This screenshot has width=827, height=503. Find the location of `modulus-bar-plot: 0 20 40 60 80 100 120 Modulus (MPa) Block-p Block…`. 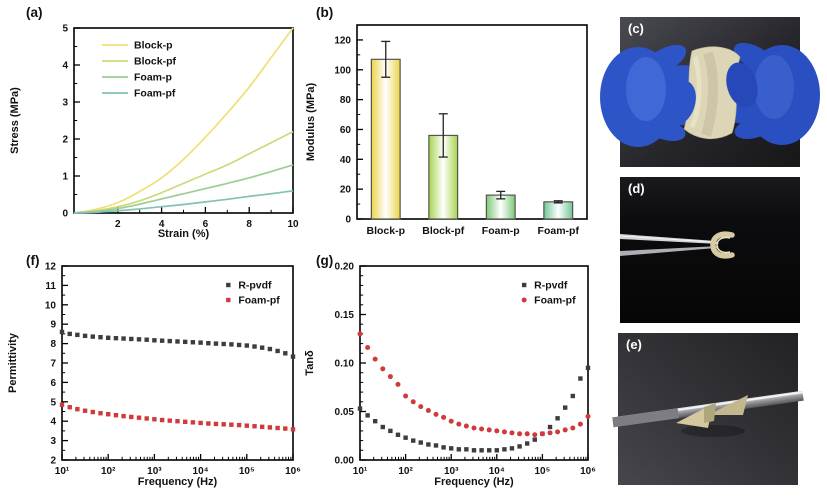

modulus-bar-plot: 0 20 40 60 80 100 120 Modulus (MPa) Block-p Block… is located at coordinates (446, 130).